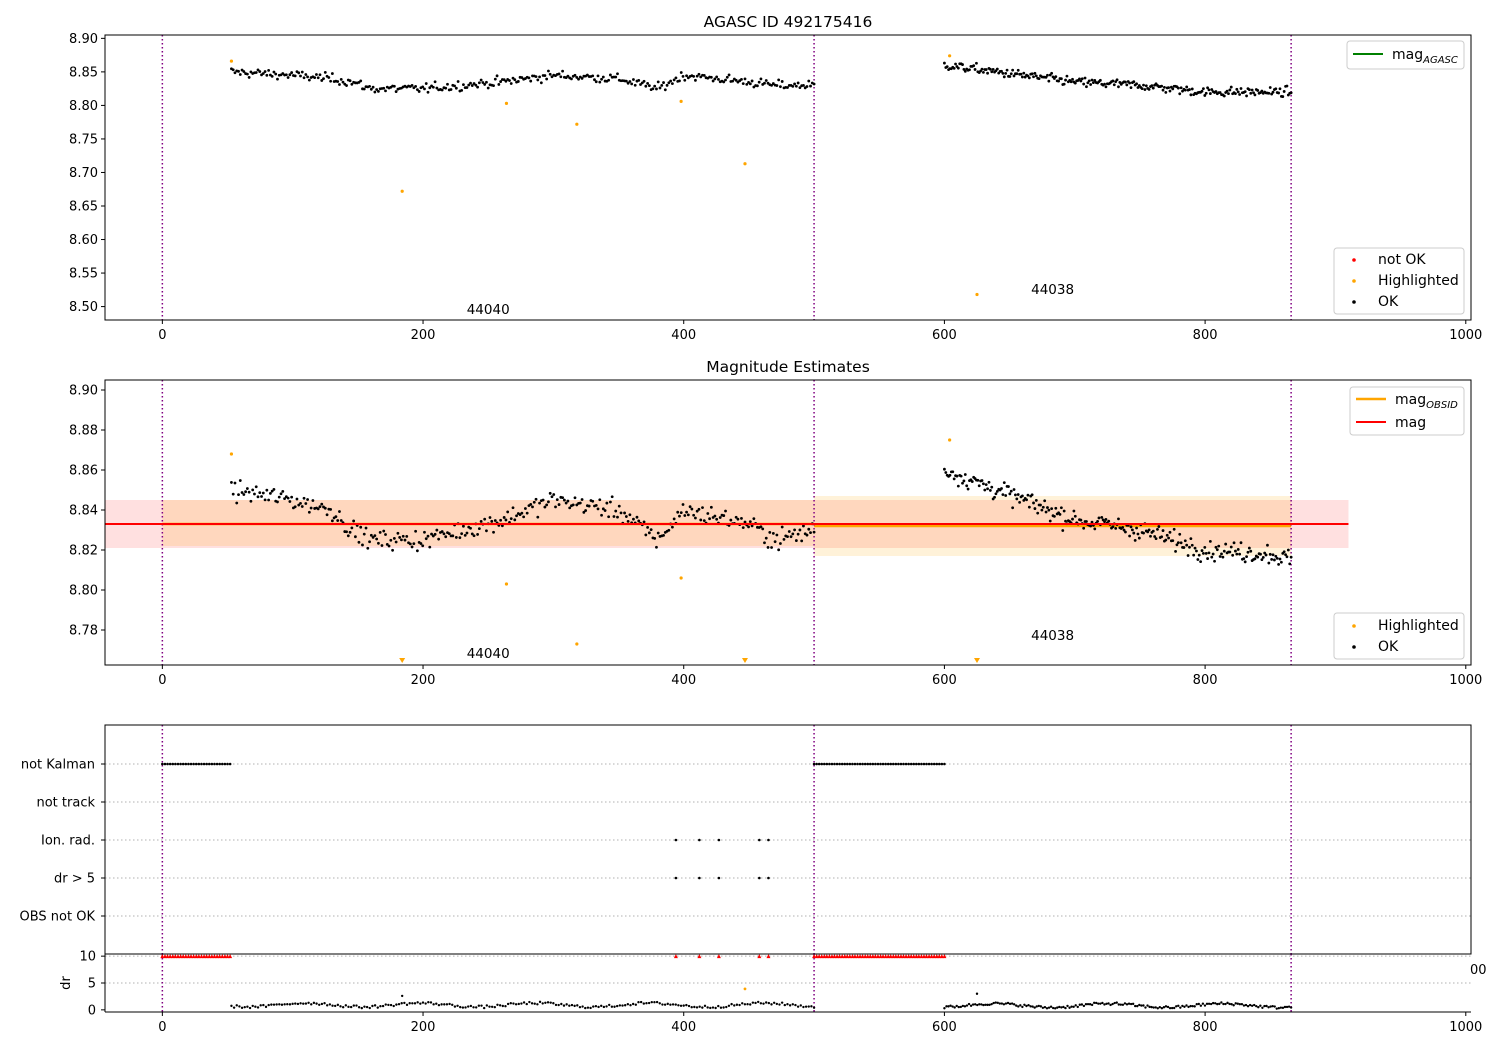 This screenshot has width=1500, height=1050. Describe the element at coordinates (944, 1027) in the screenshot. I see `dr-x-tick-label: 600` at that location.